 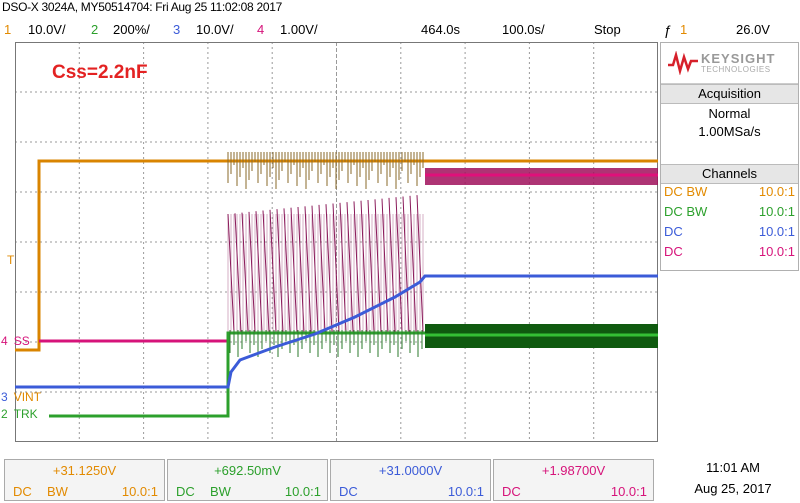 I want to click on trigger-level: 26.0V, so click(x=753, y=29).